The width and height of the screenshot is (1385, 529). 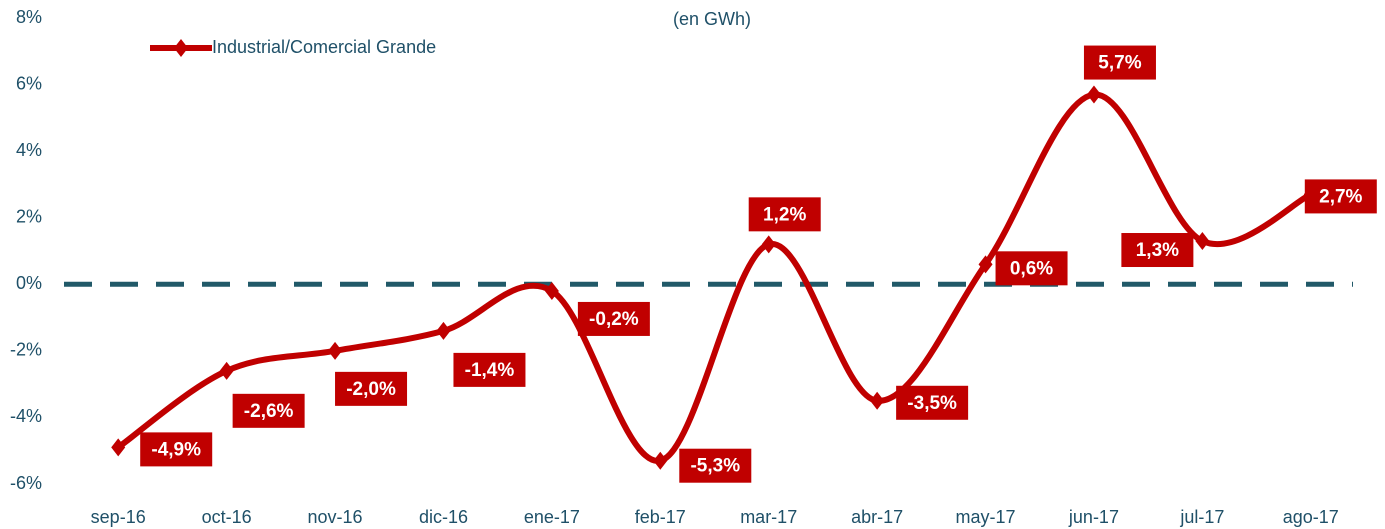 I want to click on y-tick-label: -6%, so click(x=26, y=483).